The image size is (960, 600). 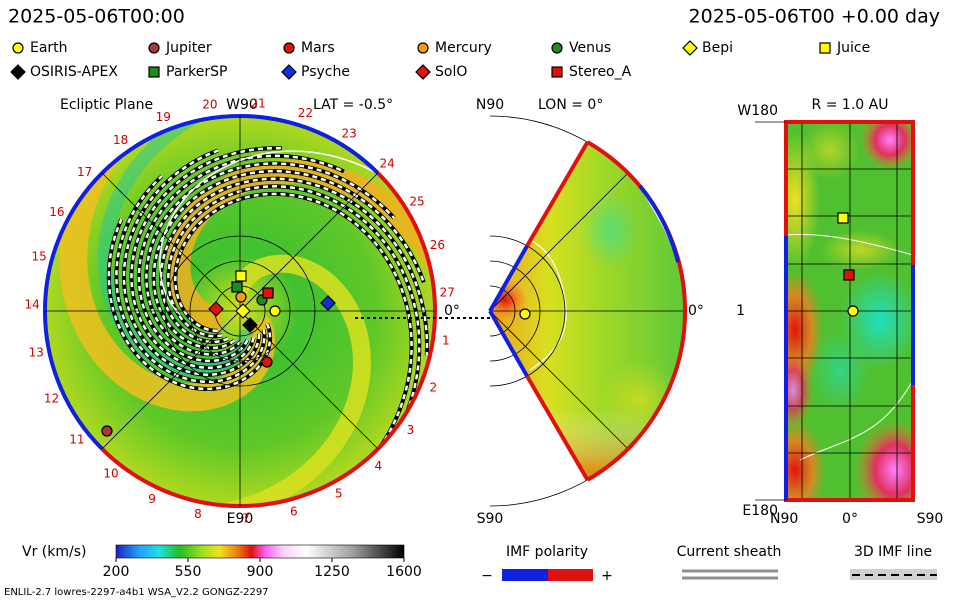 I want to click on sheath-label: Current sheath, so click(x=729, y=552).